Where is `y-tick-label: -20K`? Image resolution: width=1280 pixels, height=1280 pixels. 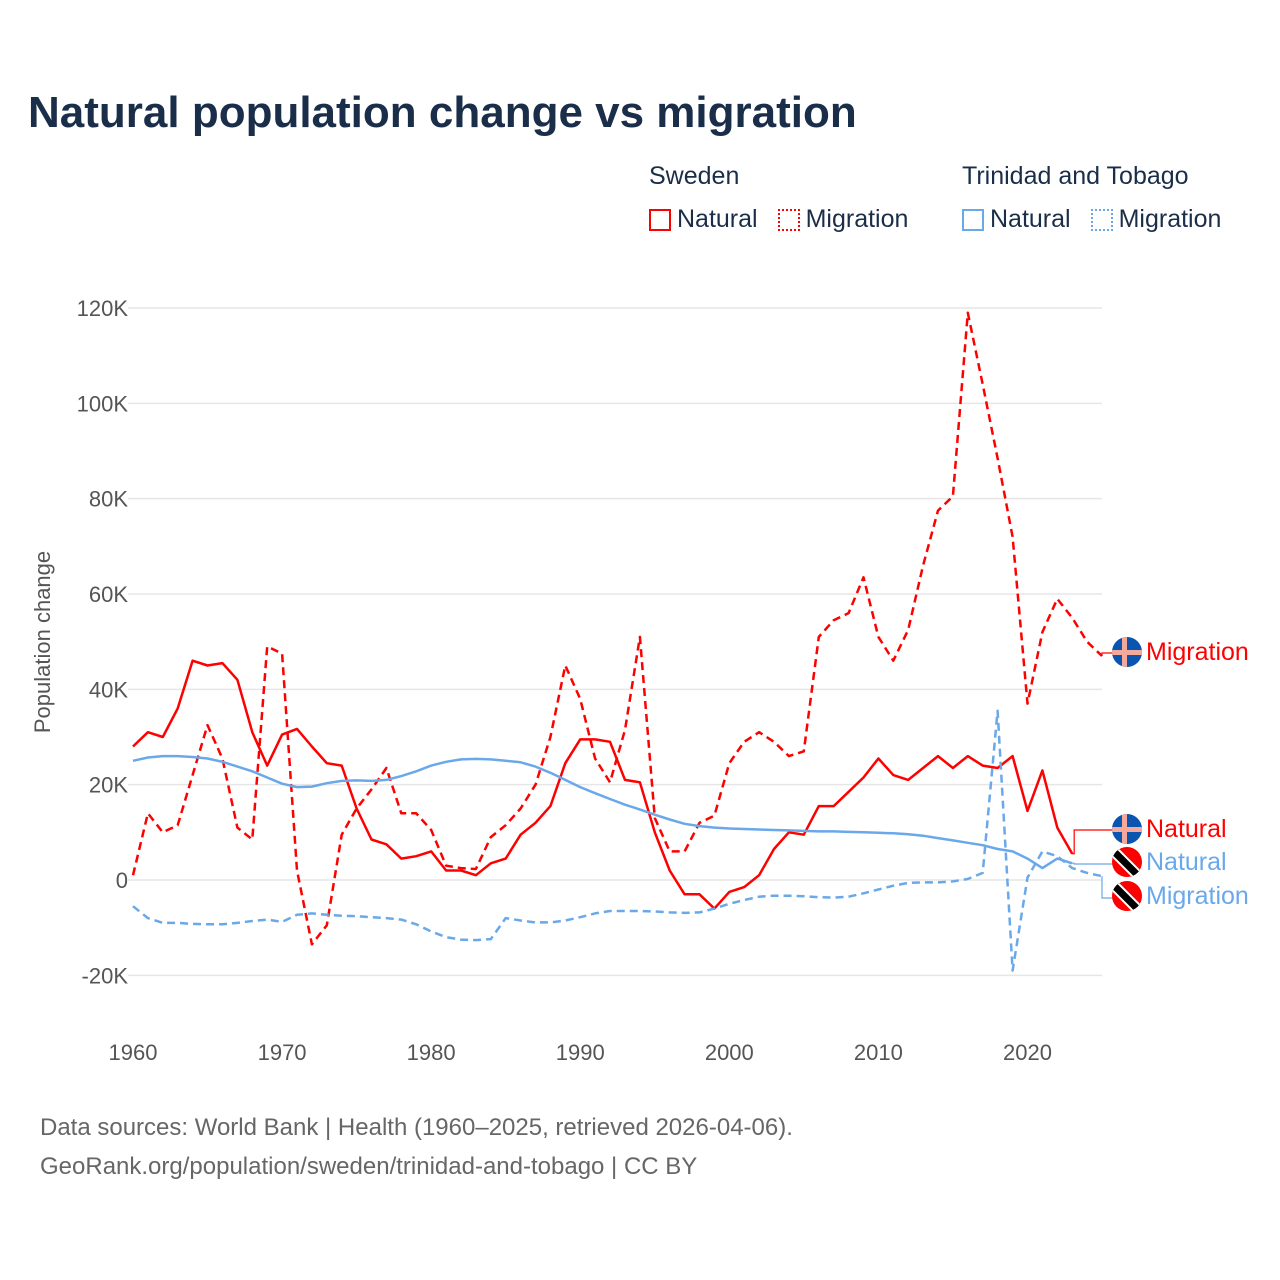
y-tick-label: -20K is located at coordinates (105, 975).